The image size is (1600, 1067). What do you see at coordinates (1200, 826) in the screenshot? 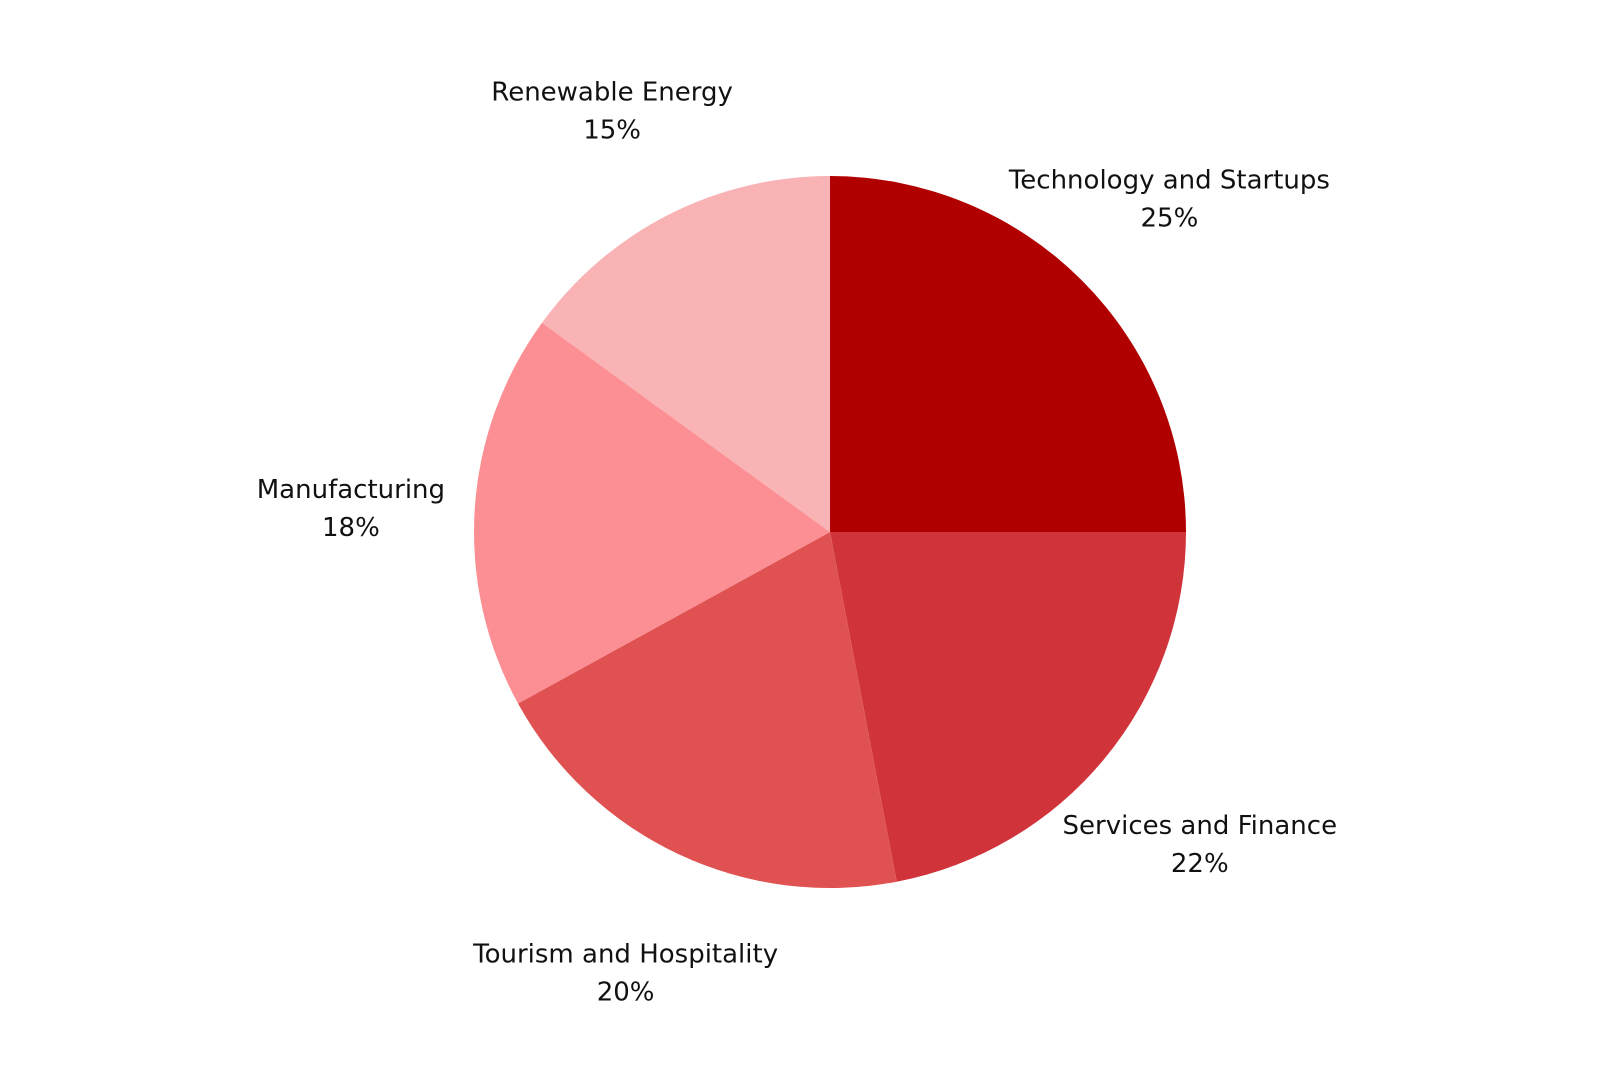
I see `slice-label: Services and Finance` at bounding box center [1200, 826].